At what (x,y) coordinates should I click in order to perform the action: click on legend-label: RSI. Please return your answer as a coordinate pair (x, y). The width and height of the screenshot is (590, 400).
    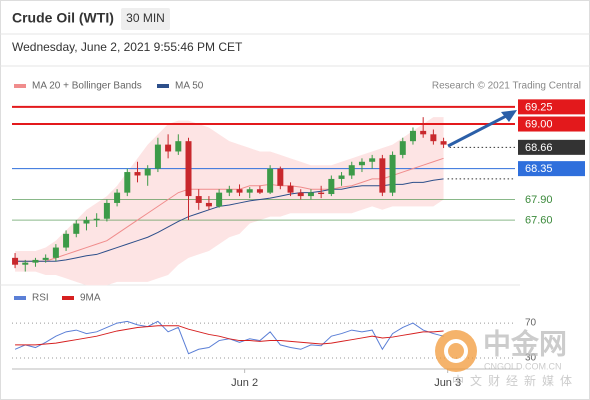
    Looking at the image, I should click on (40, 298).